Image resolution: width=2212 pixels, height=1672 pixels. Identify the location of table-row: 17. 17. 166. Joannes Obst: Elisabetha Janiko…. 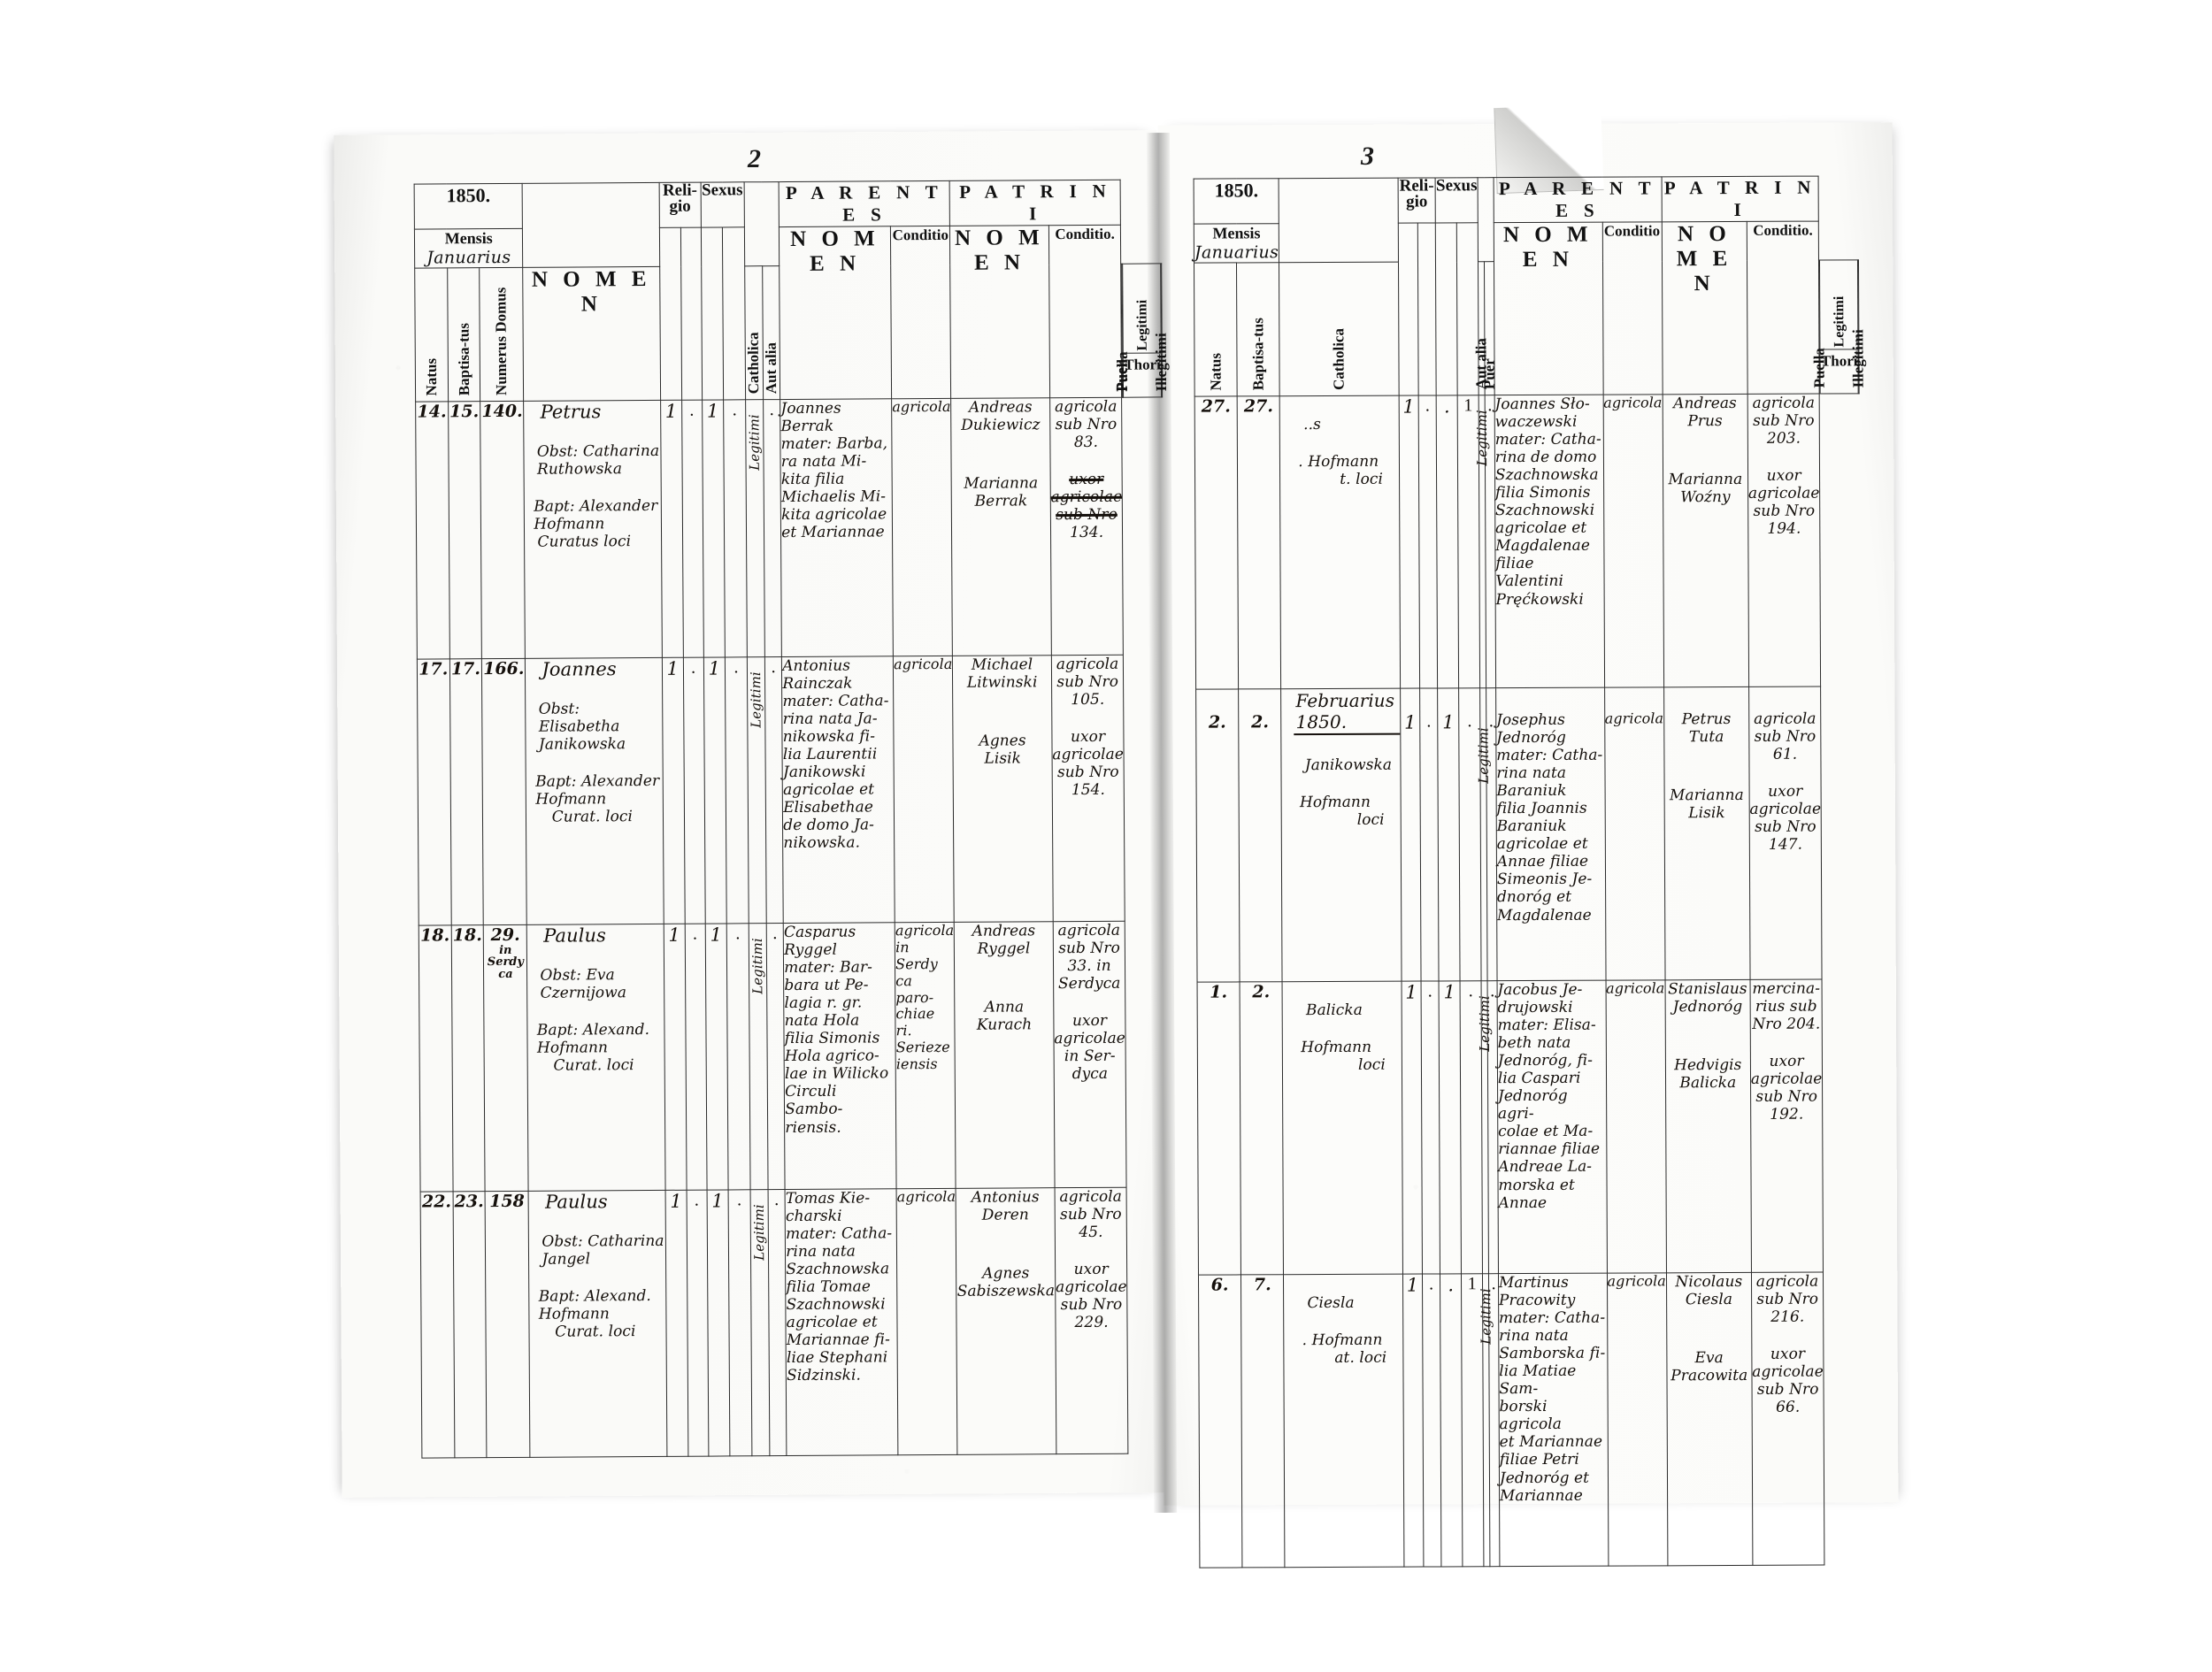
(791, 790).